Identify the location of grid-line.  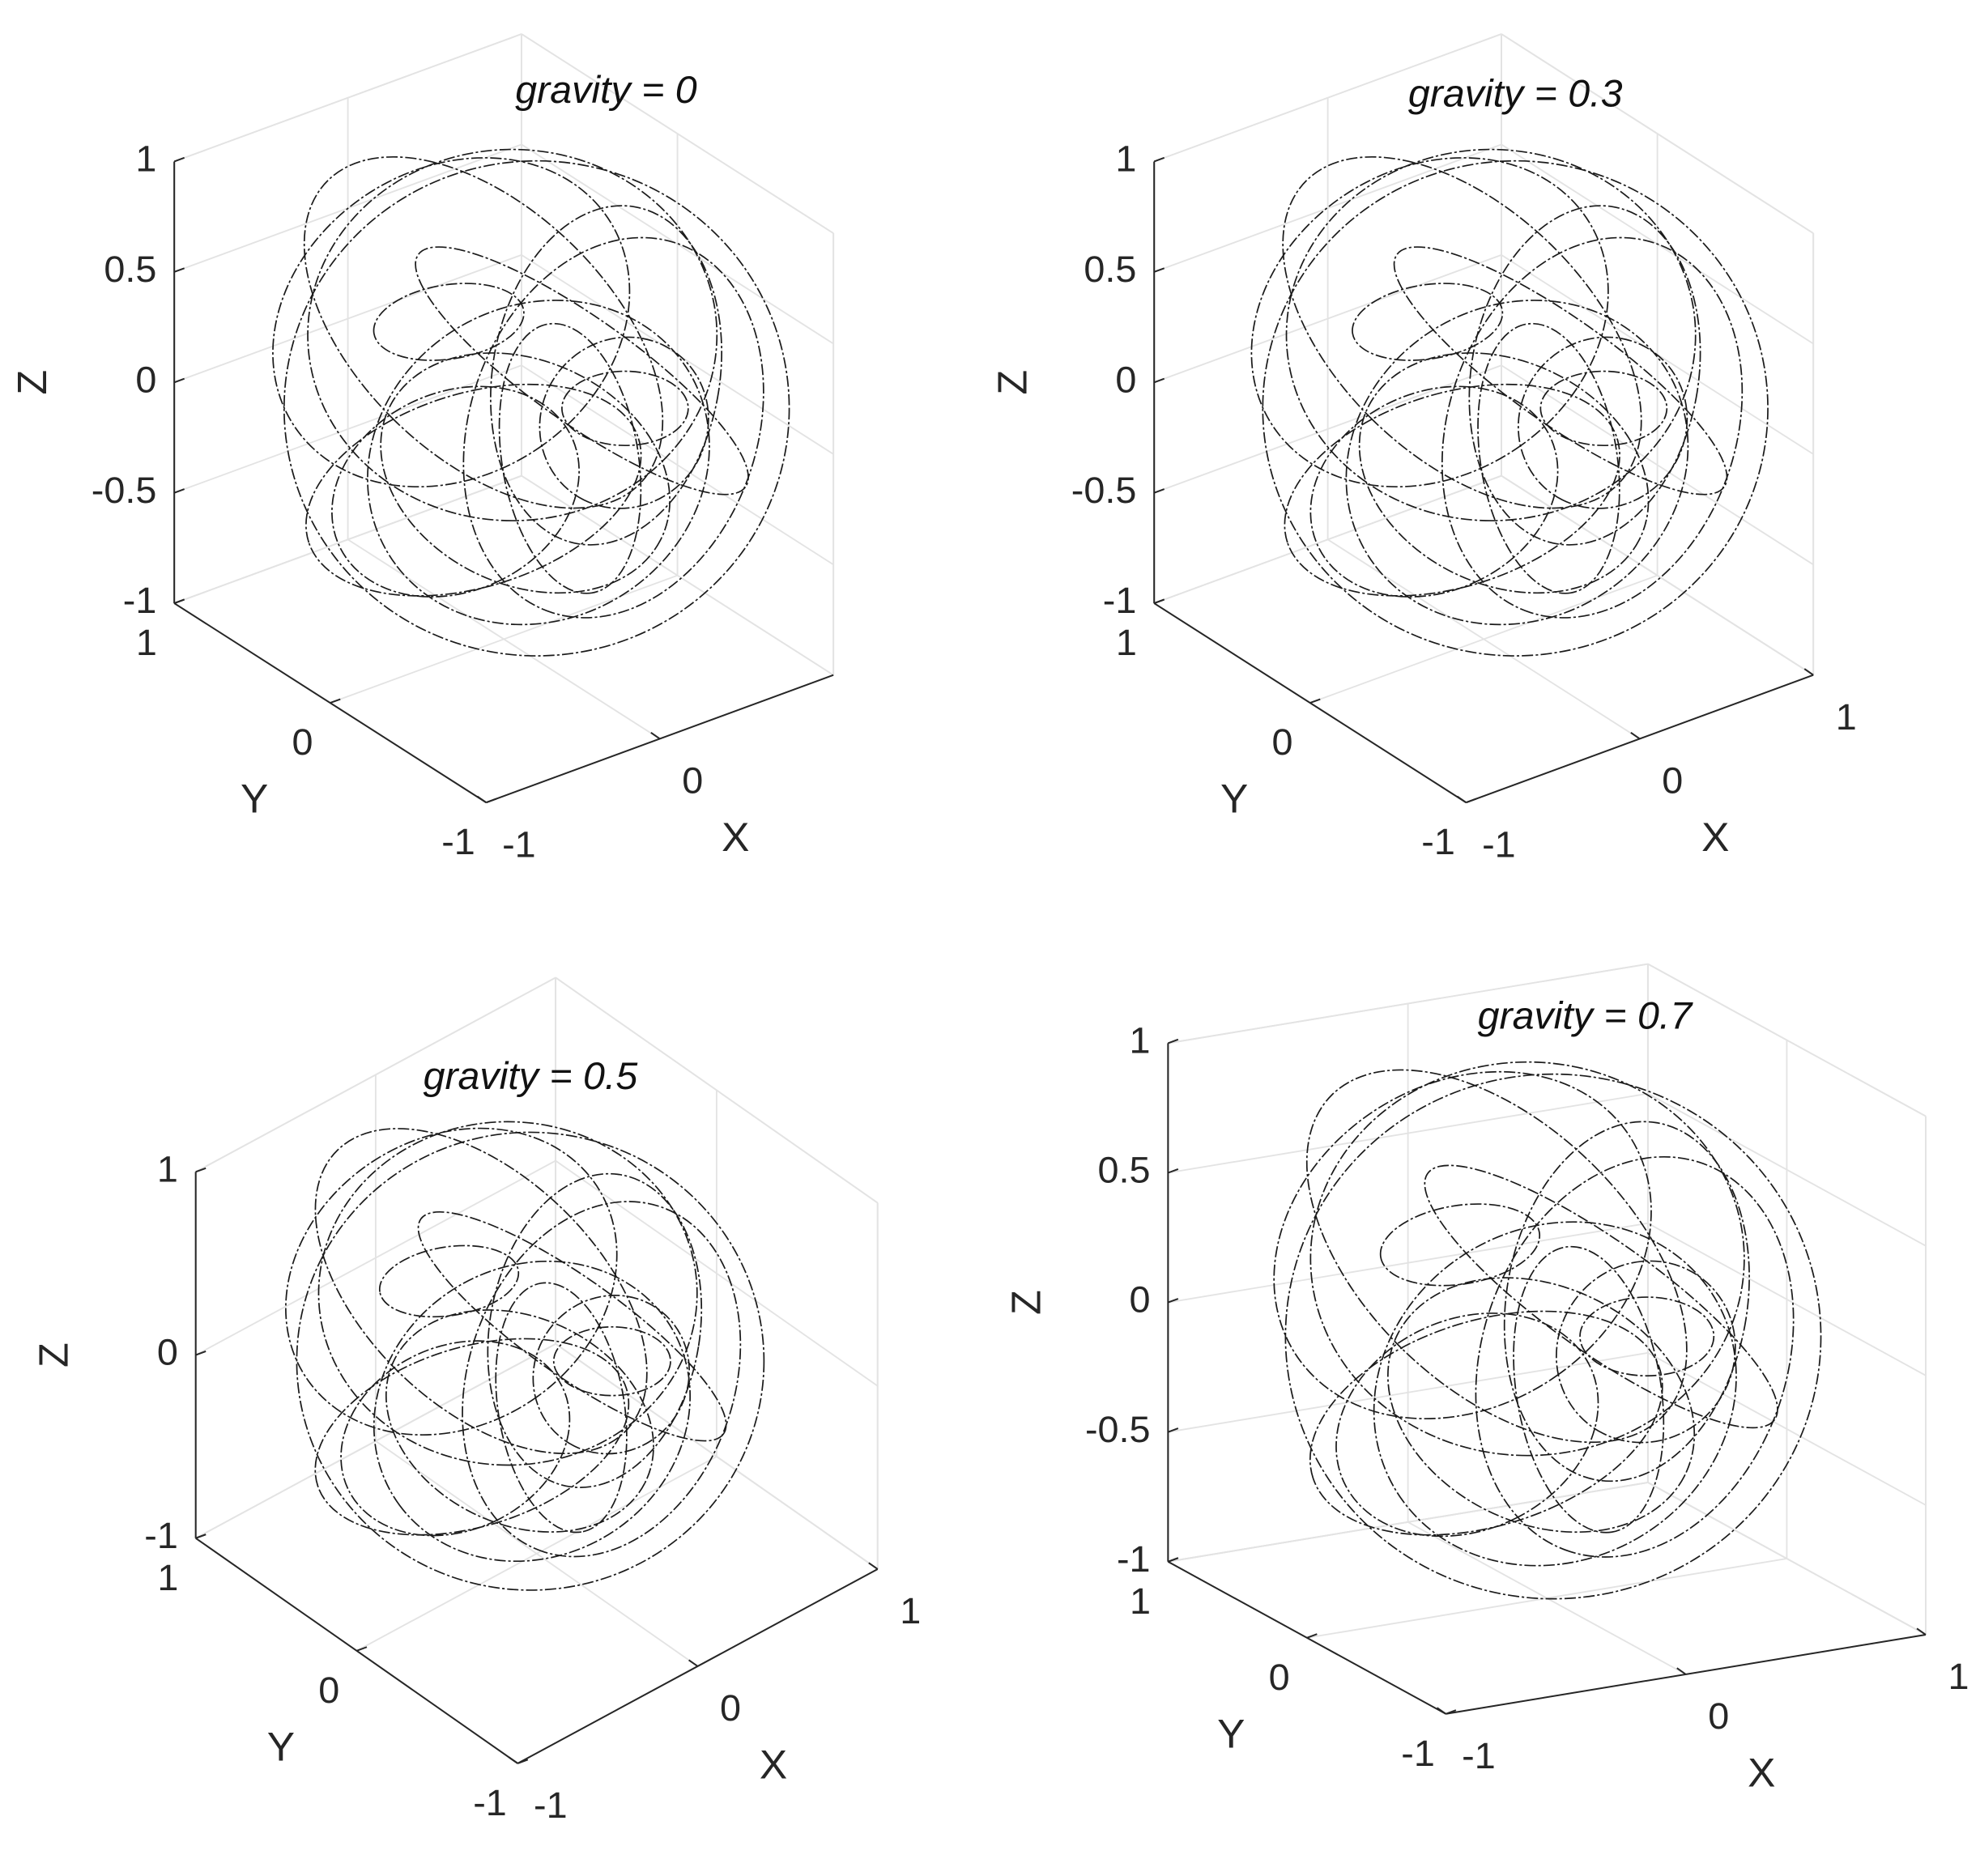
(1327, 539).